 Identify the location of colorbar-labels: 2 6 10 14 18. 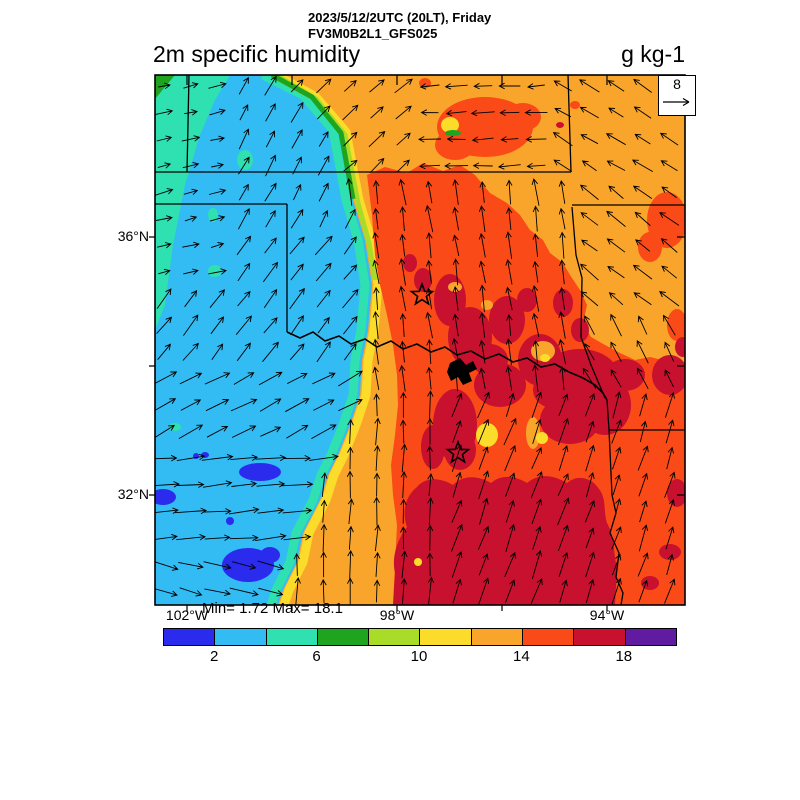
(419, 658).